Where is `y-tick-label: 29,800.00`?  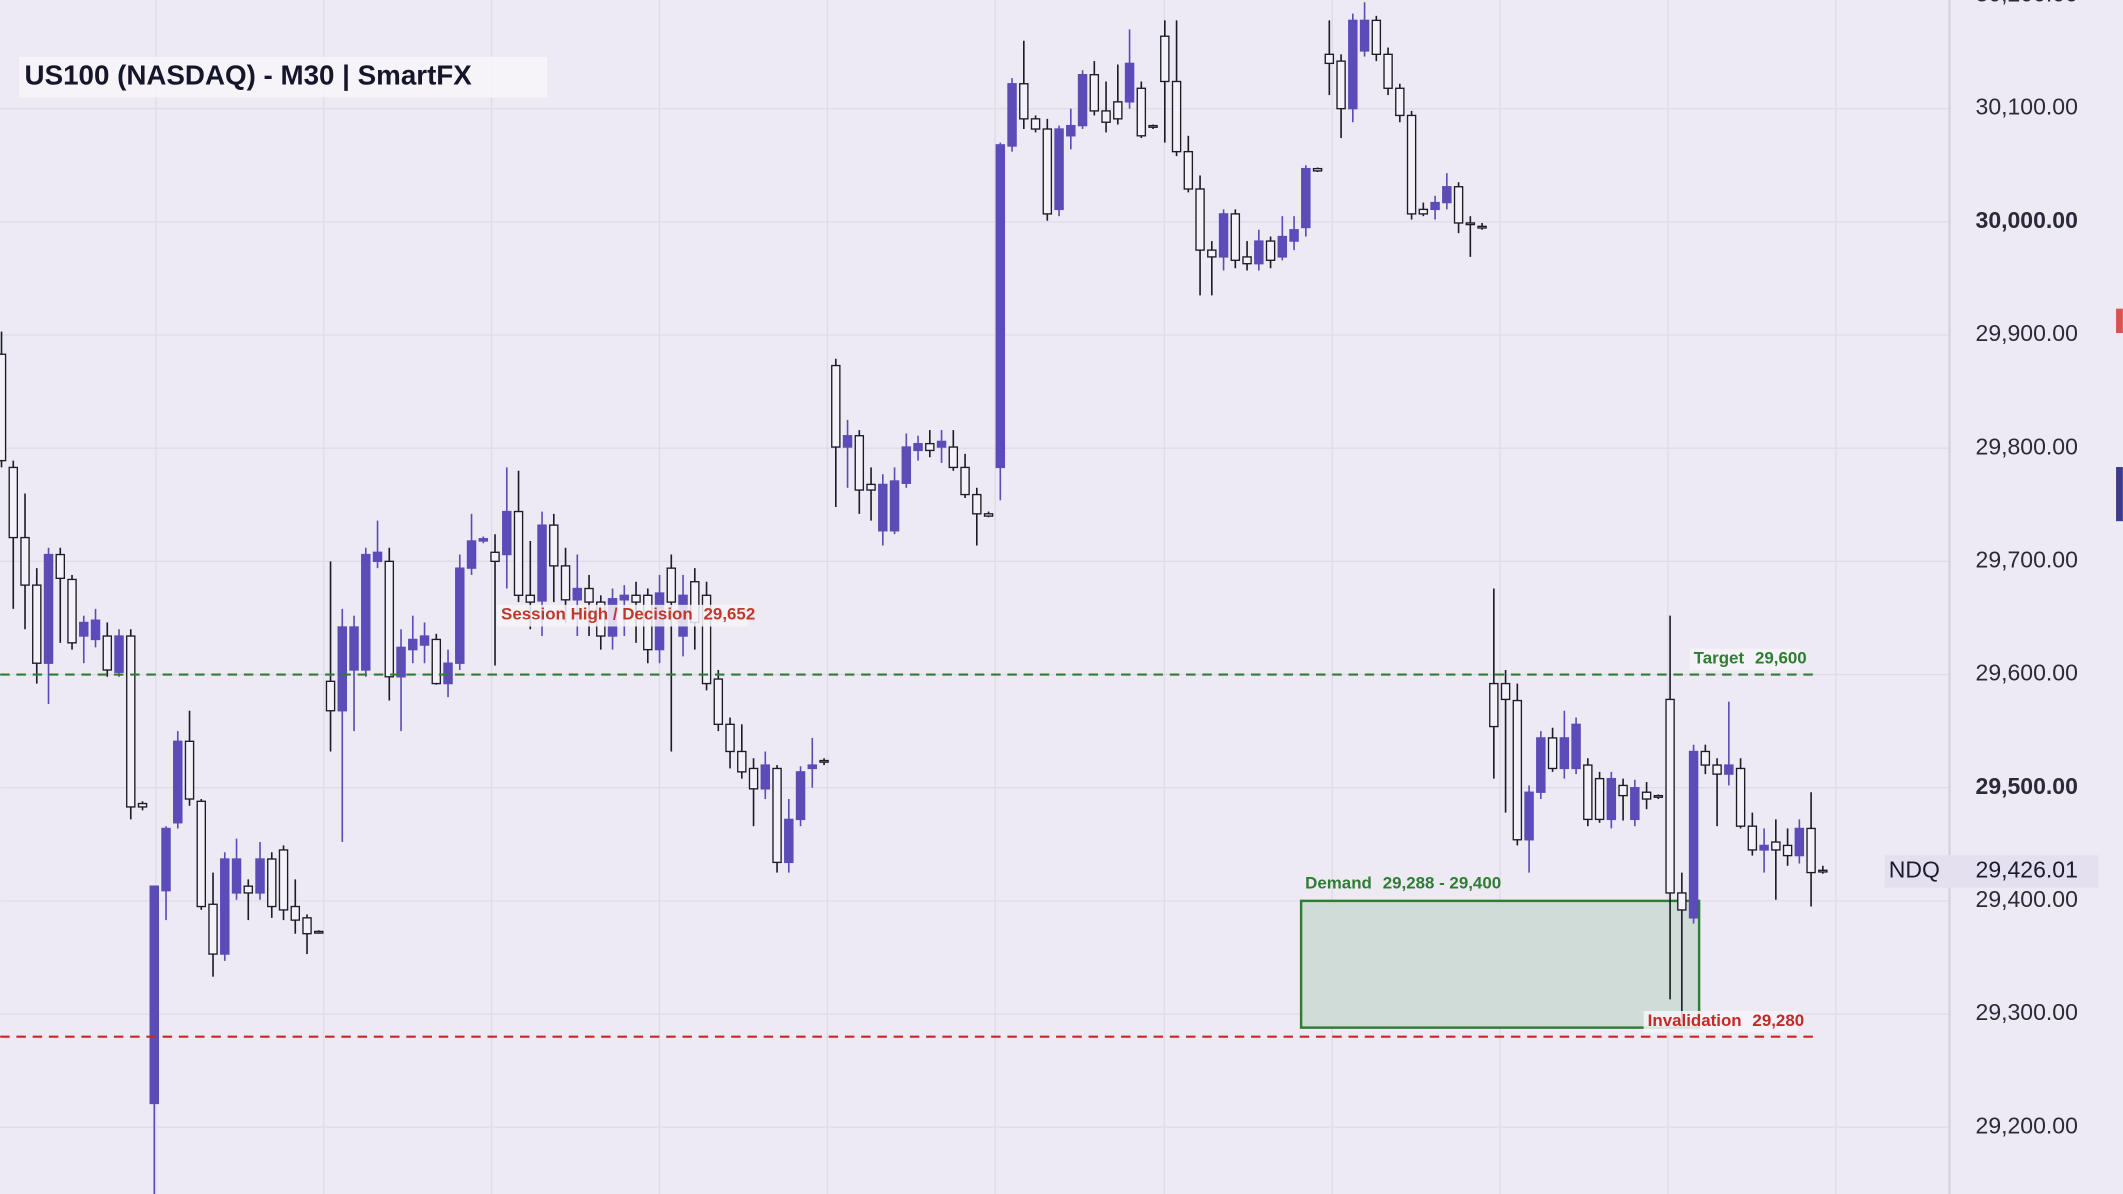 y-tick-label: 29,800.00 is located at coordinates (2027, 446).